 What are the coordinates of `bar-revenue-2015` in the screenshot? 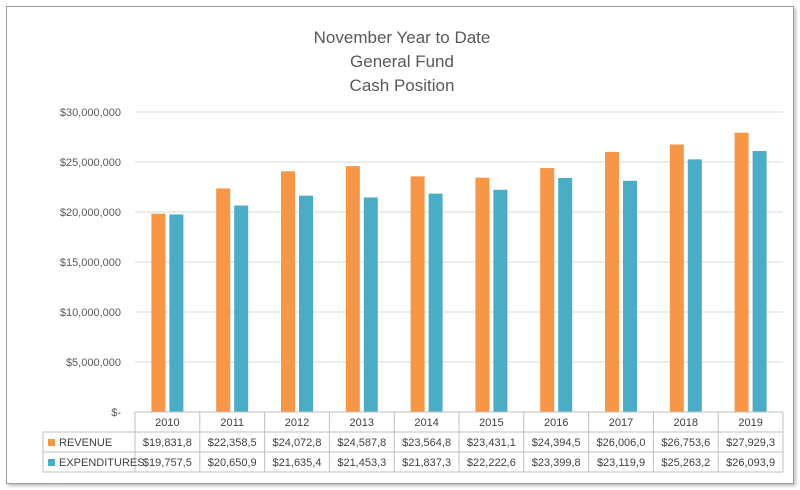 It's located at (482, 294).